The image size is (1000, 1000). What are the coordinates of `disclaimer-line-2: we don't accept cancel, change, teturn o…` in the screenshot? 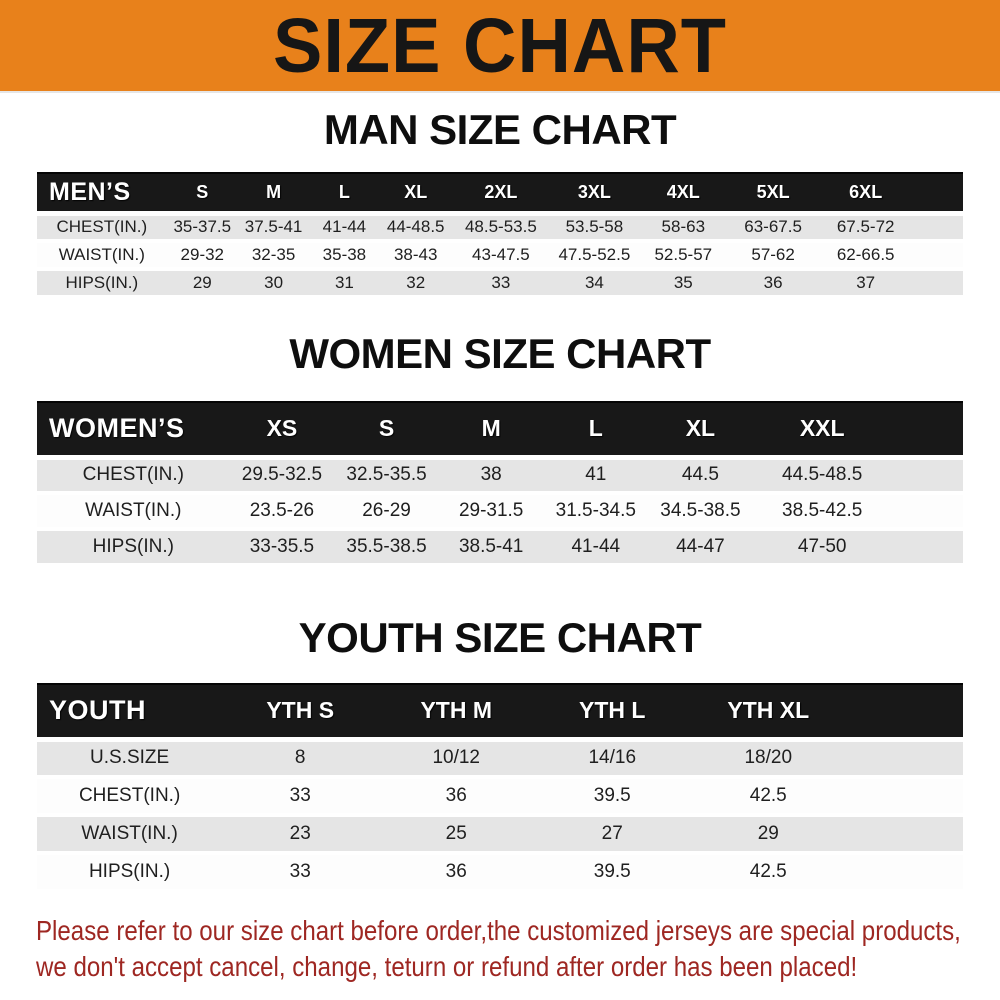 It's located at (447, 966).